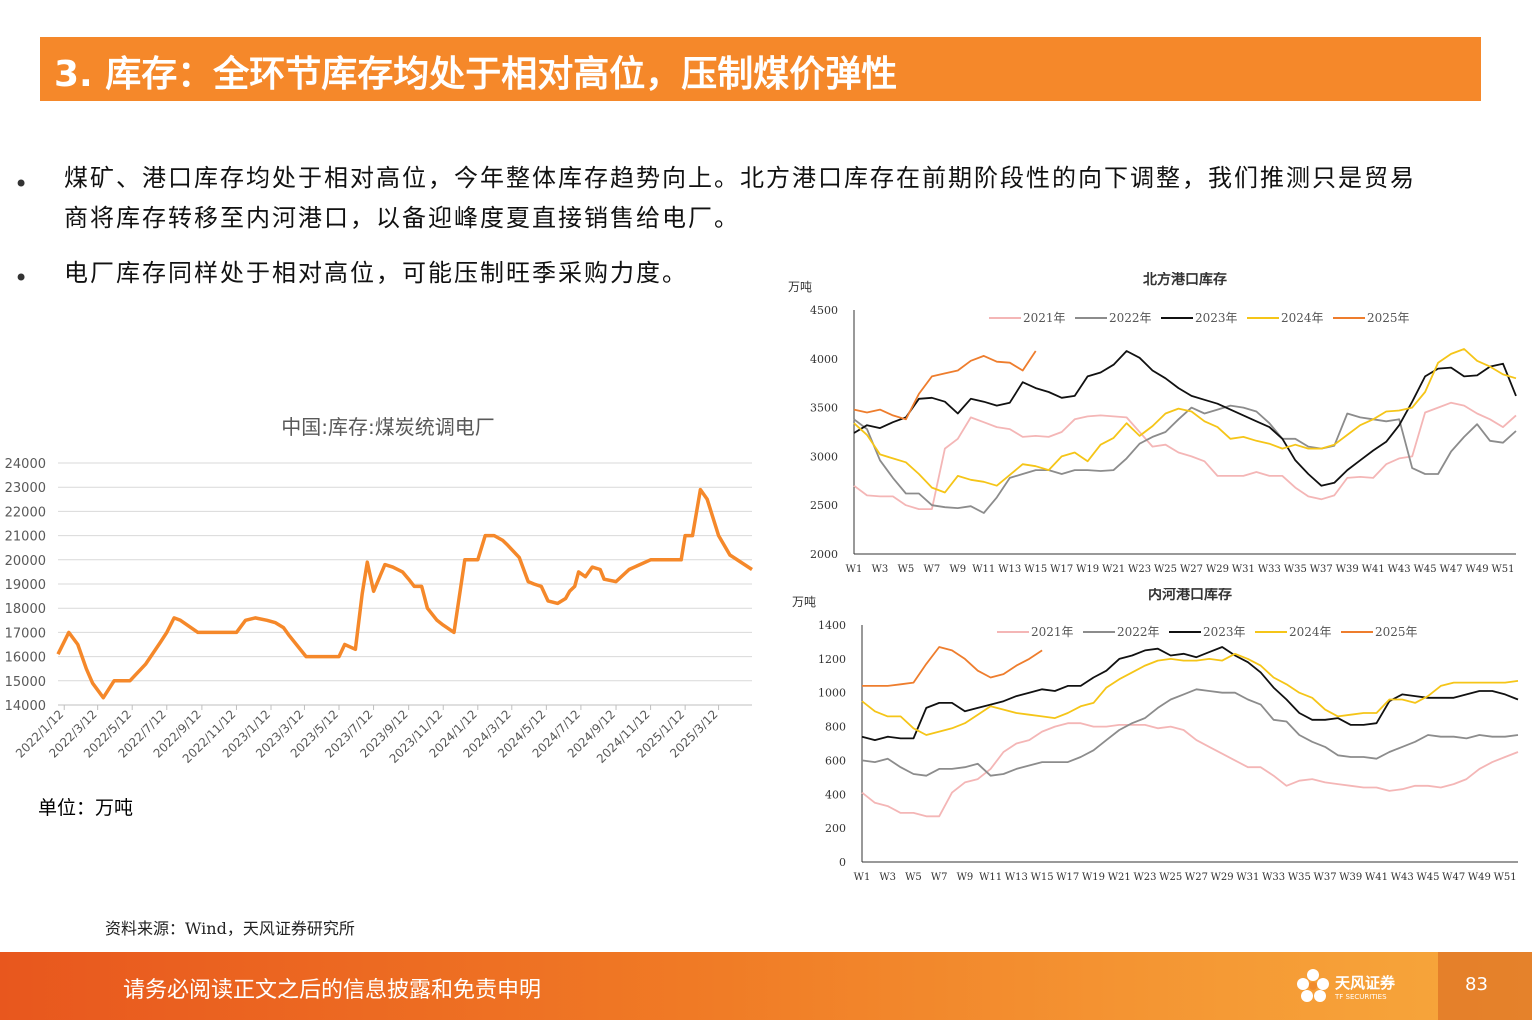 This screenshot has width=1532, height=1020. I want to click on y-tick-label: 20000, so click(25, 561).